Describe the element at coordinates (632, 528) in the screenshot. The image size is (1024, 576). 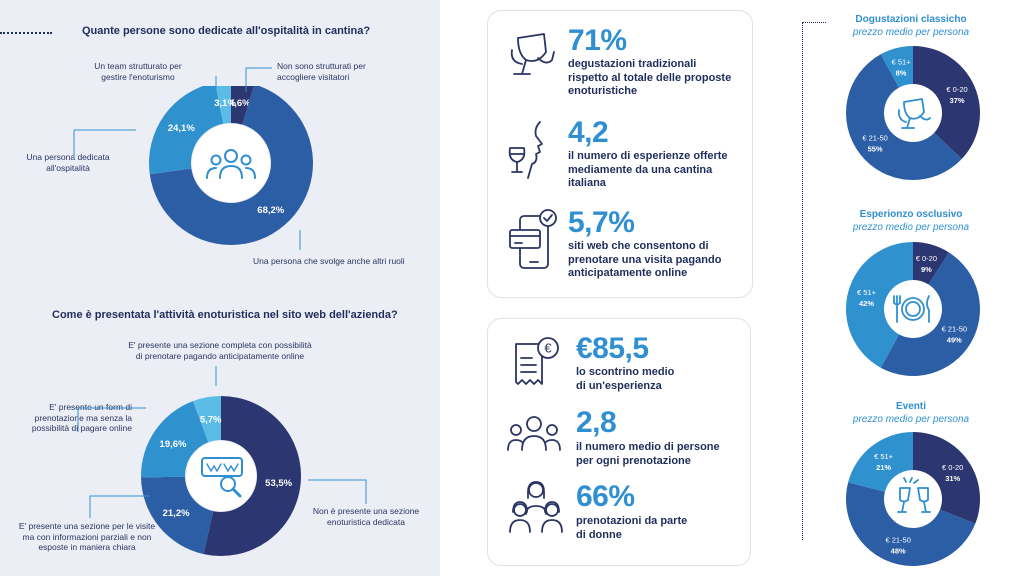
I see `stat-66-text: prenotazioni da parte di donne` at that location.